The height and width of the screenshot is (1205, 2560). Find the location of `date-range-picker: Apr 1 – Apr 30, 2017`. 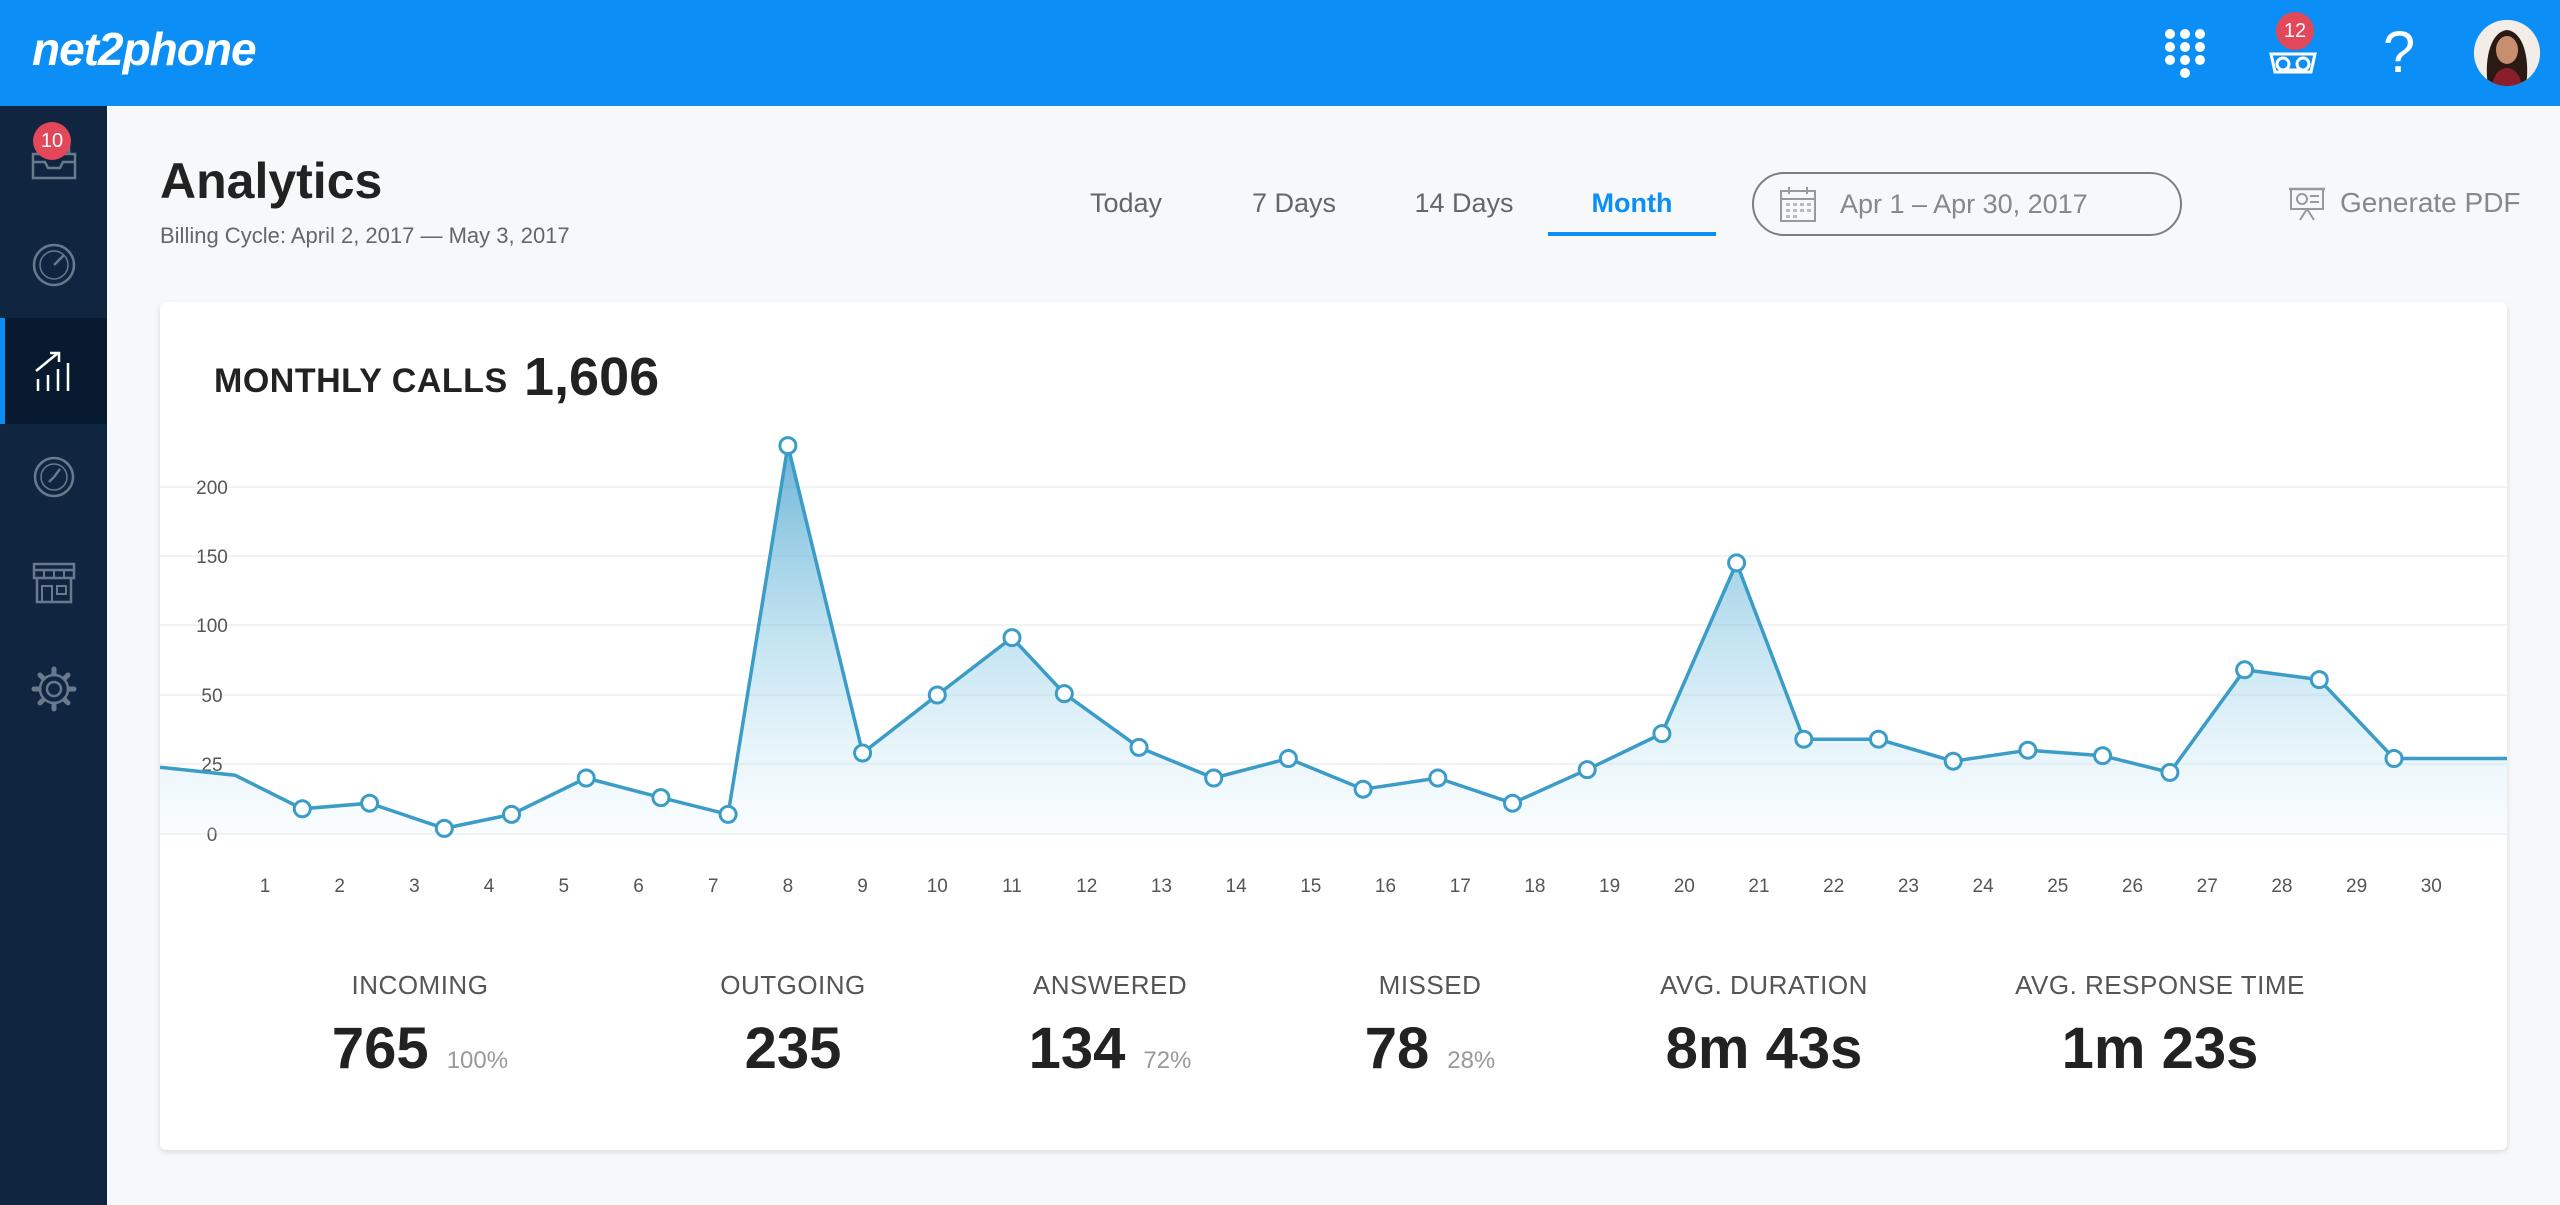

date-range-picker: Apr 1 – Apr 30, 2017 is located at coordinates (1967, 204).